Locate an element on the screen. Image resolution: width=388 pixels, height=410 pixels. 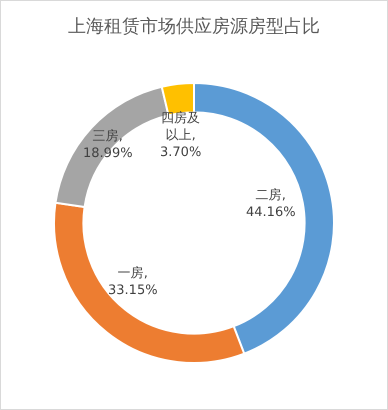
chart-title: 上海租赁市场供应房源房型占比 is located at coordinates (194, 26).